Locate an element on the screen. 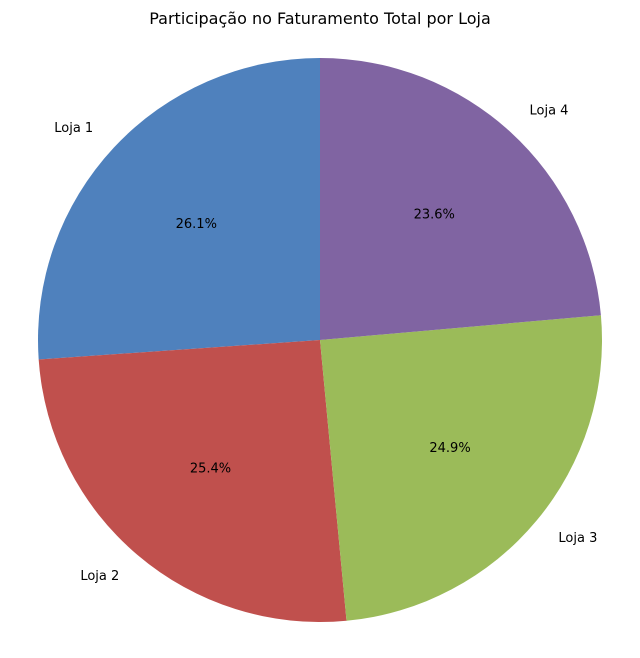  slice-percent-label-4: 23.6% is located at coordinates (434, 215).